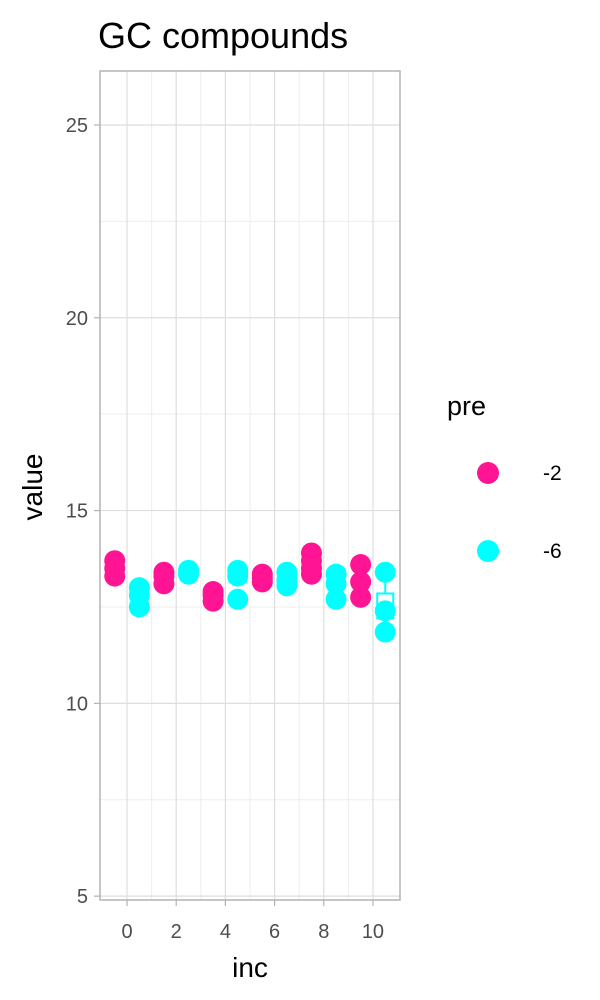 This screenshot has height=1000, width=600. Describe the element at coordinates (77, 319) in the screenshot. I see `y-tick-label: 20` at that location.